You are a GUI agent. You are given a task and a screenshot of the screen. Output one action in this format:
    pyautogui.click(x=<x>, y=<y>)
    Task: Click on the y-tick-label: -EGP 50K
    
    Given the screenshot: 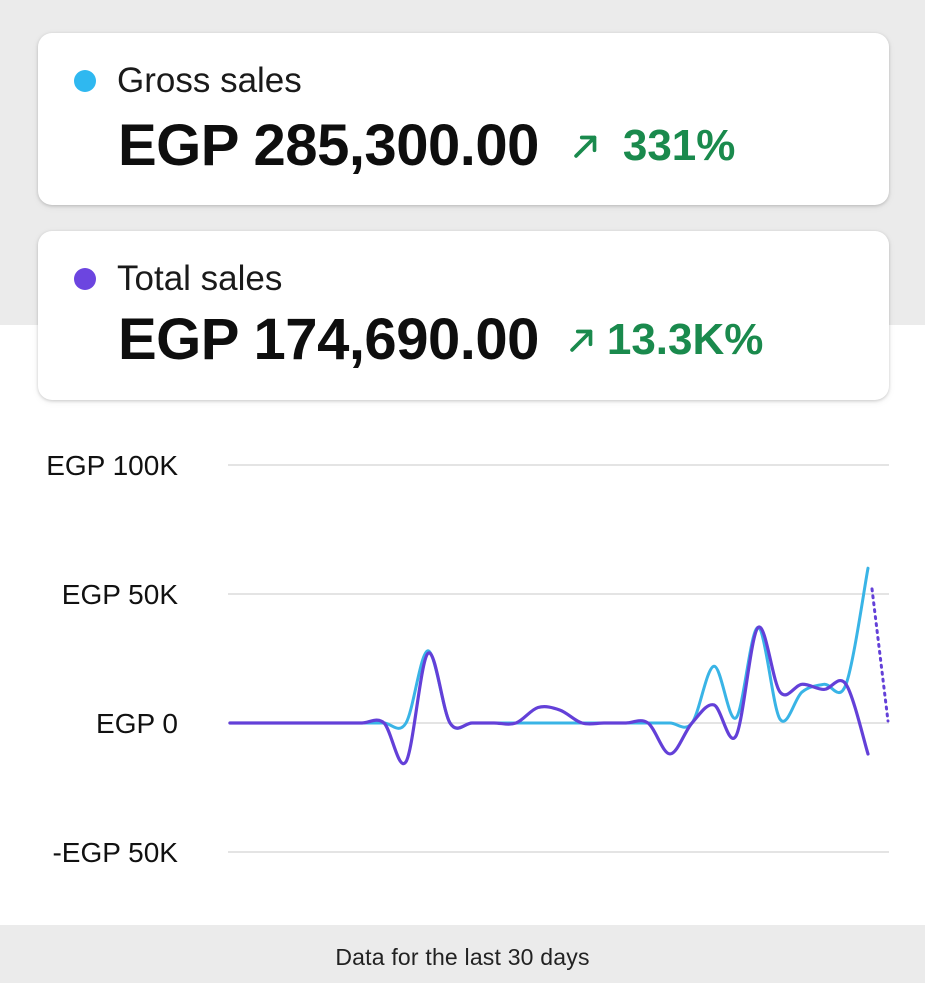 What is the action you would take?
    pyautogui.click(x=115, y=852)
    